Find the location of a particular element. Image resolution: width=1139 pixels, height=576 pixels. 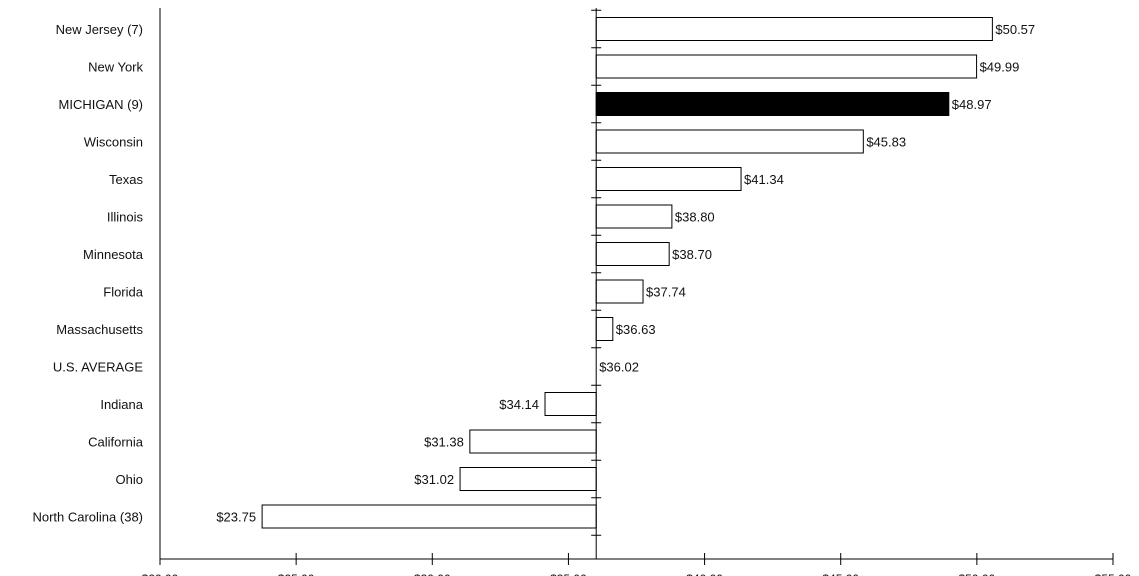

value-label: $23.75 is located at coordinates (236, 517).